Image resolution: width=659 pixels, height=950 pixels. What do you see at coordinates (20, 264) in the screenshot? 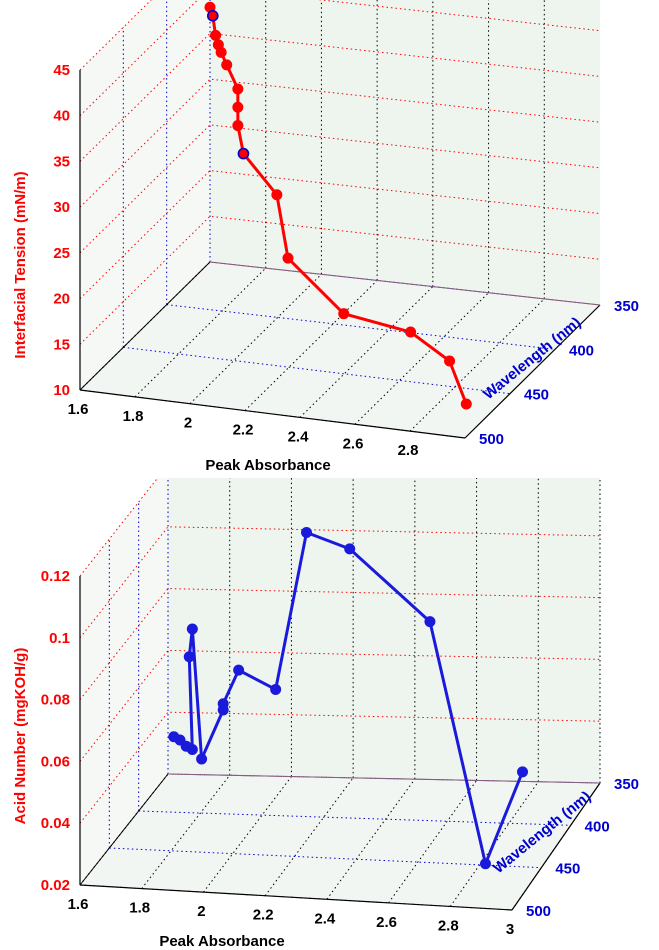
I see `z-axis-label: Interfacial Tension (mN/m)` at bounding box center [20, 264].